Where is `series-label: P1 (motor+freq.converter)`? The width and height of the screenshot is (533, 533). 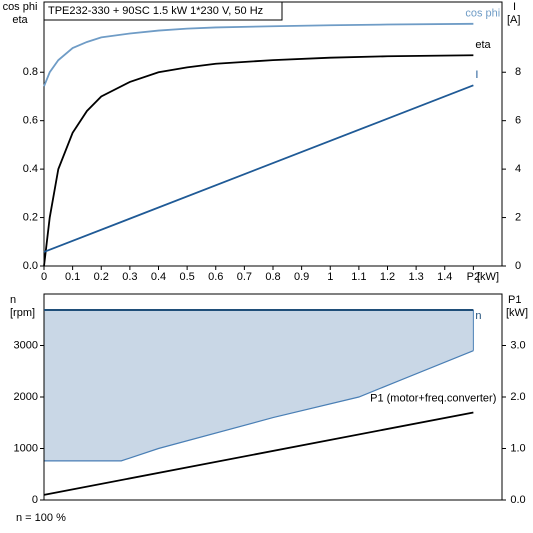
series-label: P1 (motor+freq.converter) is located at coordinates (433, 398).